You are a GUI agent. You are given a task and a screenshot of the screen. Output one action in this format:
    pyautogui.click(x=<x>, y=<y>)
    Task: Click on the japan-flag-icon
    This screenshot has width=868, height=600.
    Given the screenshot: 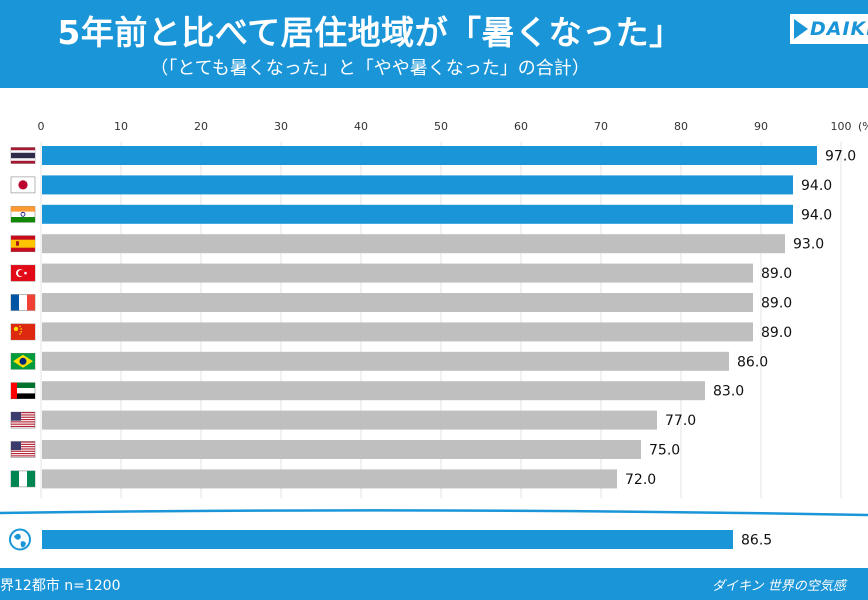 What is the action you would take?
    pyautogui.click(x=23, y=185)
    